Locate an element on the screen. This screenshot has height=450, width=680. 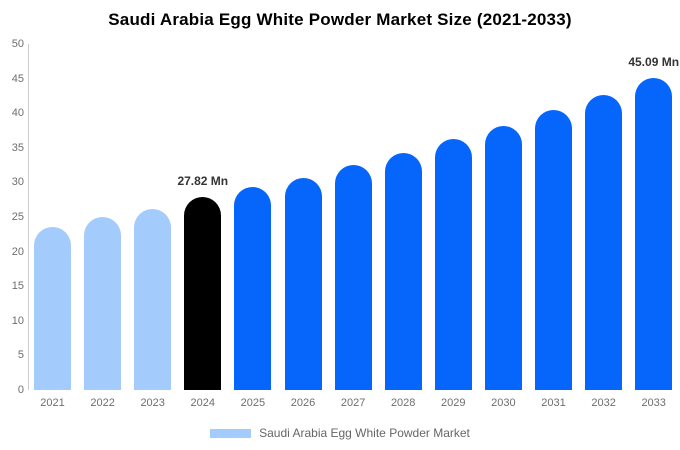
x-tick-2027: 2027 is located at coordinates (353, 403).